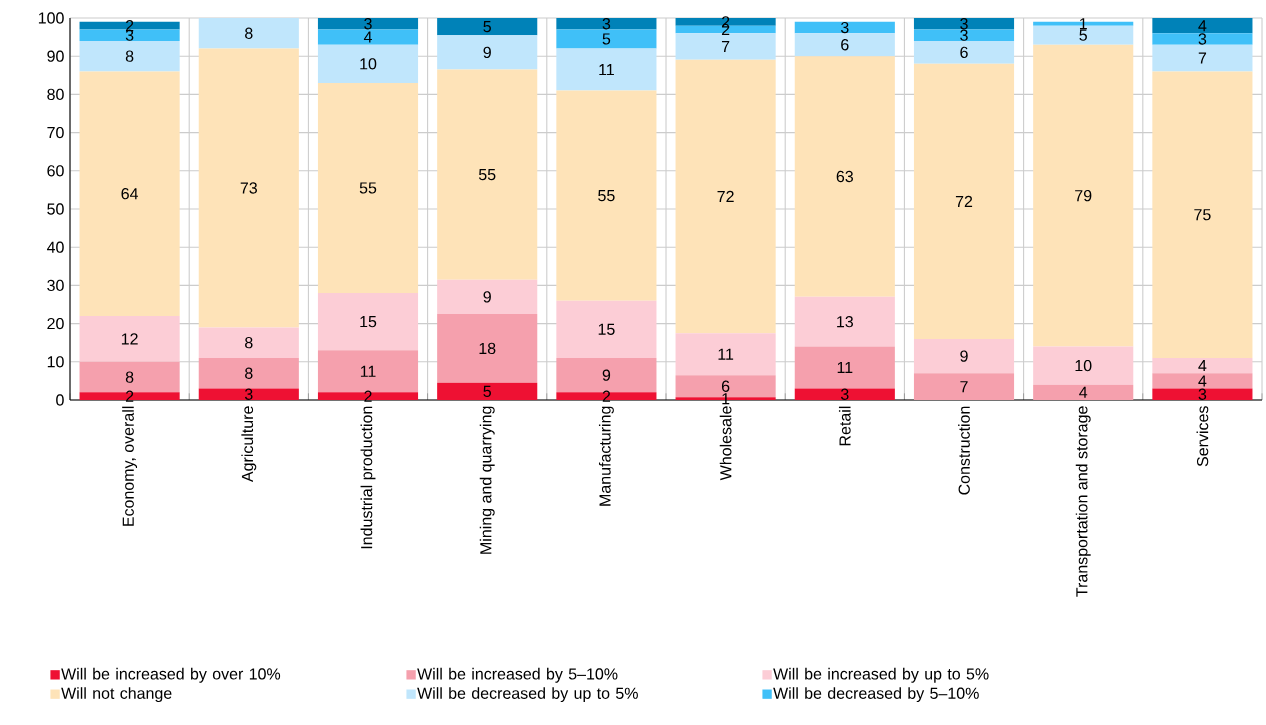 The width and height of the screenshot is (1266, 725). I want to click on data-label: 1, so click(1083, 24).